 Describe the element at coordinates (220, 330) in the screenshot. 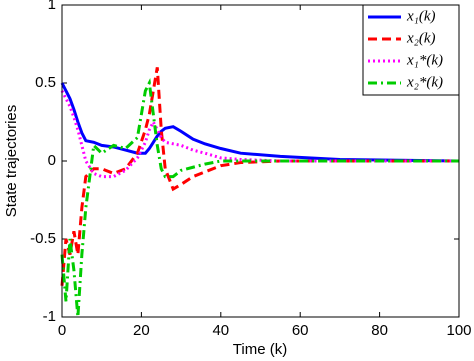

I see `x-tick-label: 40` at that location.